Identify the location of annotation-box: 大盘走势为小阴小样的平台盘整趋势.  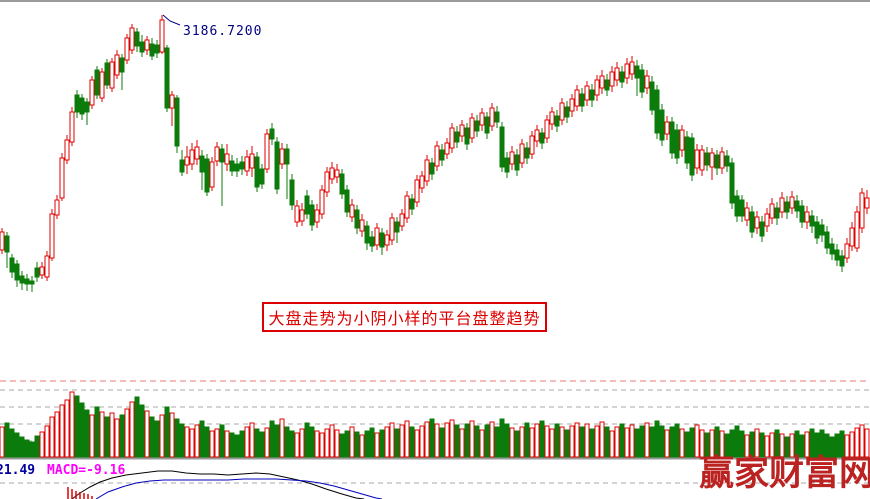
(404, 317).